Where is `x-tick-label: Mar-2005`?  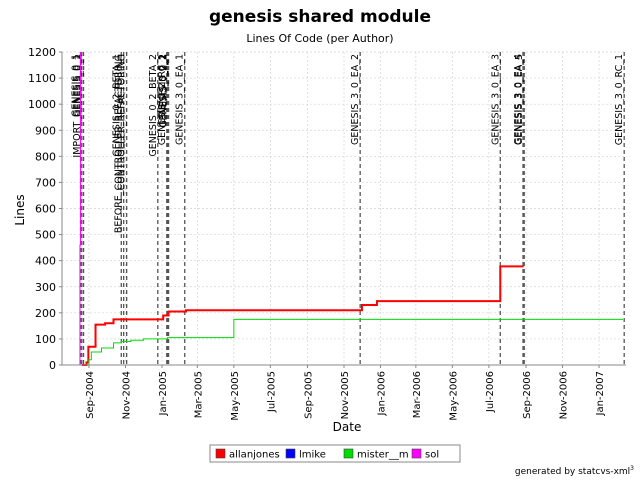 x-tick-label: Mar-2005 is located at coordinates (198, 394).